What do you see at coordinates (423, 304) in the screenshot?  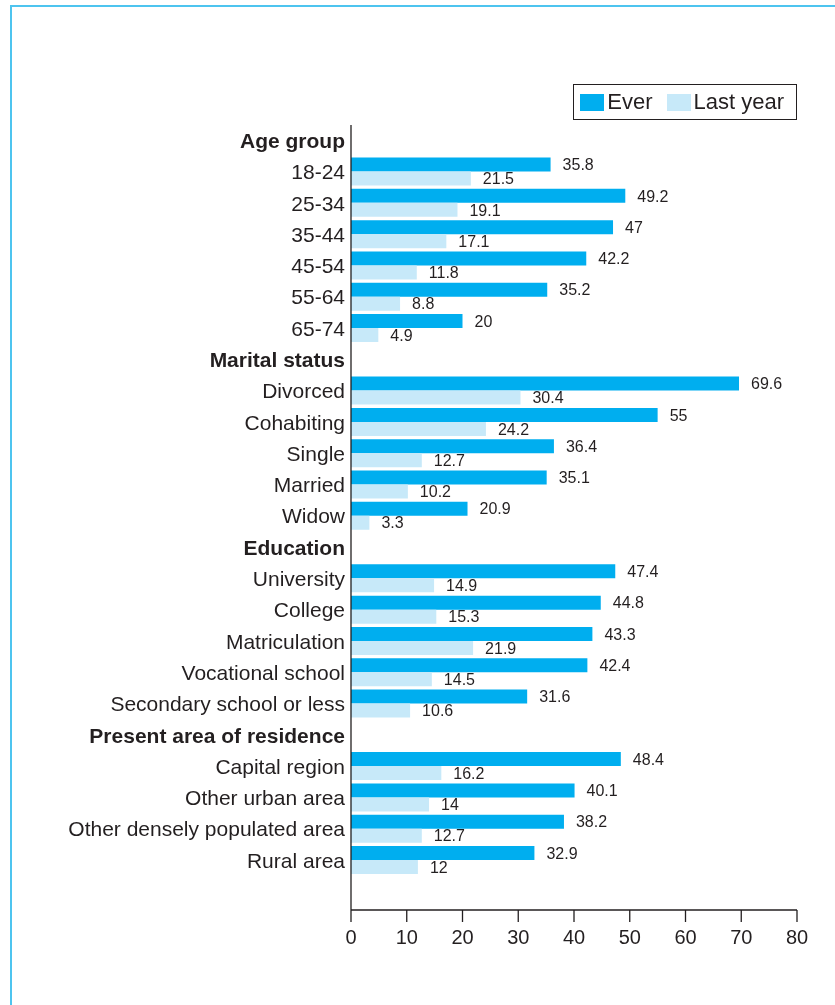 I see `data-label: 8.8` at bounding box center [423, 304].